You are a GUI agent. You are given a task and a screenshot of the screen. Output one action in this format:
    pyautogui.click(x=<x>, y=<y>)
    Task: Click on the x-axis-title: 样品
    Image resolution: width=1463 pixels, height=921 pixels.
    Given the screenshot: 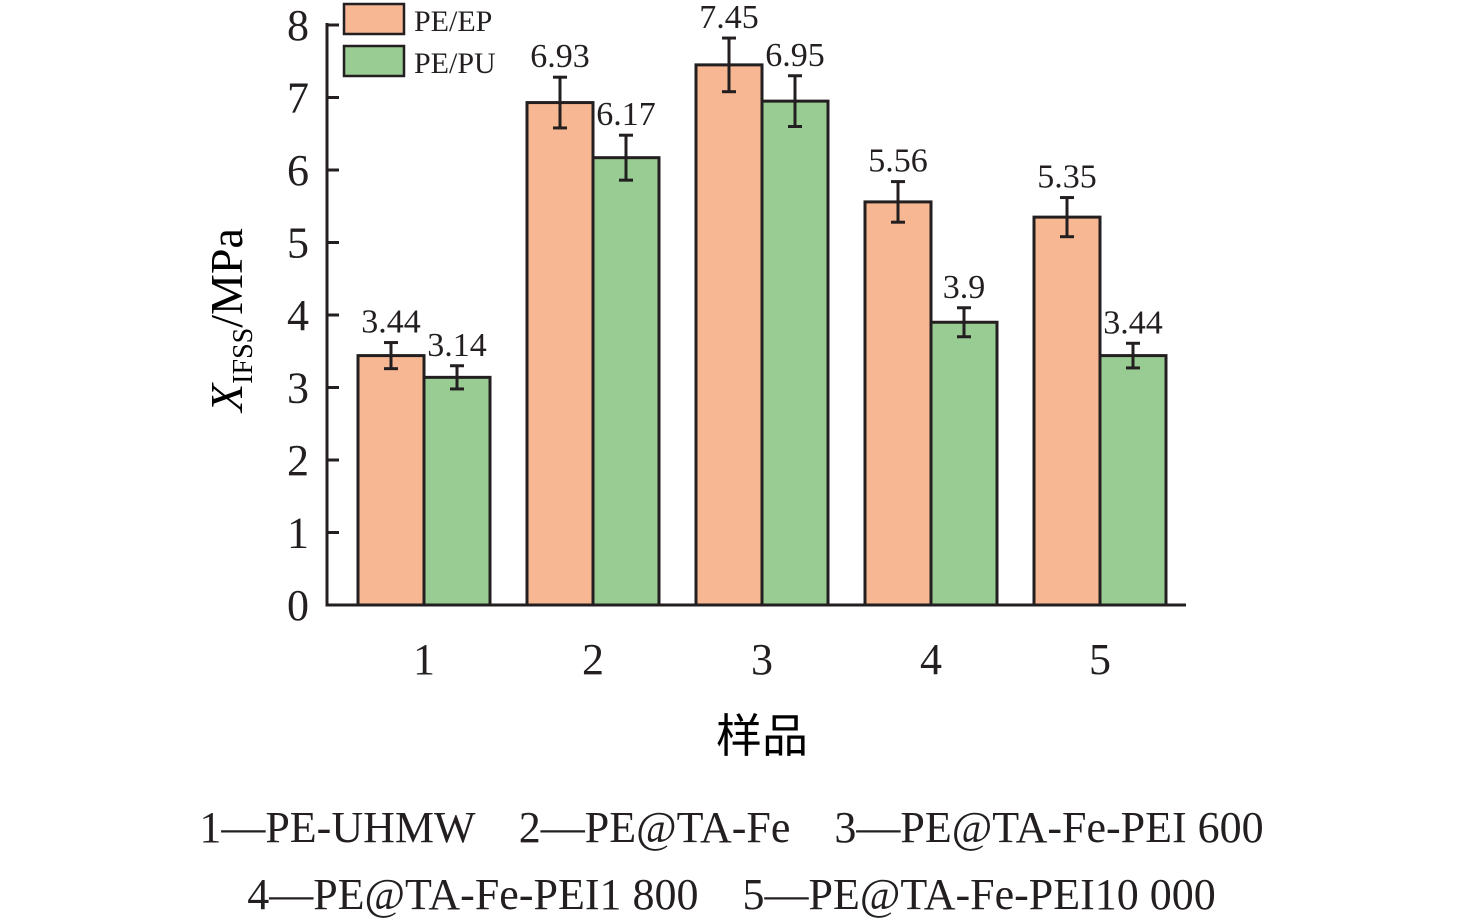 What is the action you would take?
    pyautogui.click(x=762, y=736)
    